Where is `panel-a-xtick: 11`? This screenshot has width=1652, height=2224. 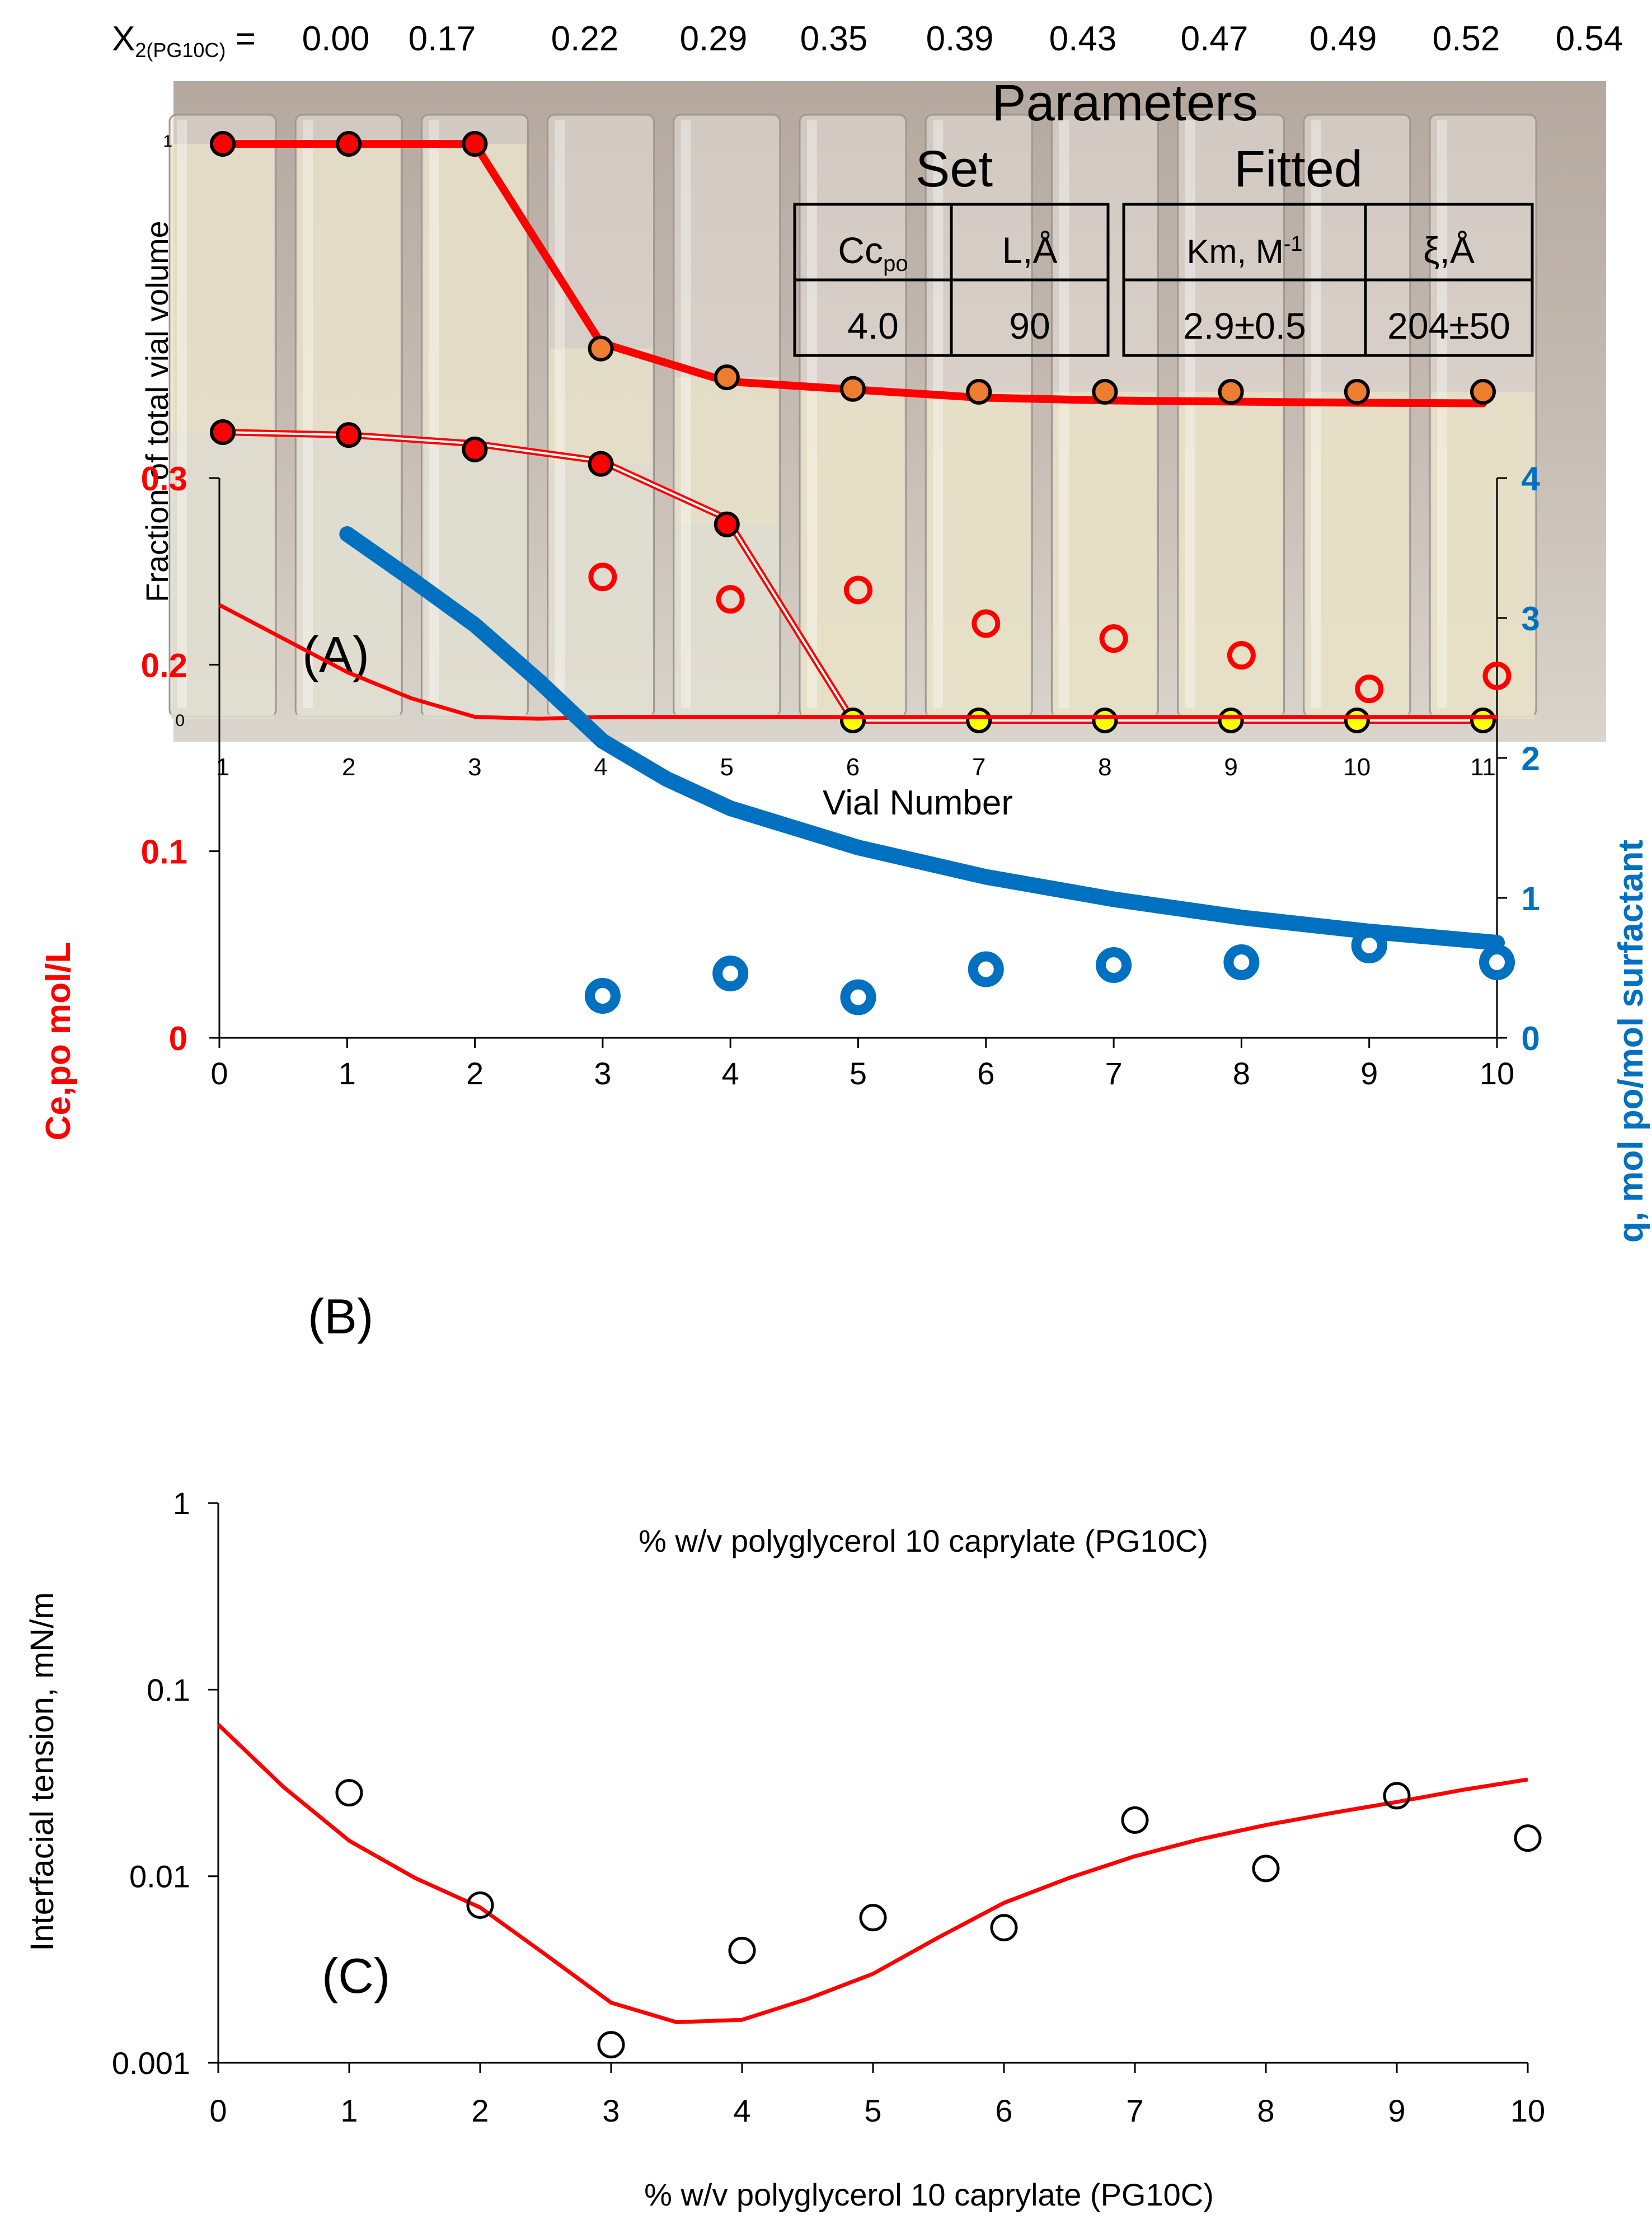 panel-a-xtick: 11 is located at coordinates (1483, 767).